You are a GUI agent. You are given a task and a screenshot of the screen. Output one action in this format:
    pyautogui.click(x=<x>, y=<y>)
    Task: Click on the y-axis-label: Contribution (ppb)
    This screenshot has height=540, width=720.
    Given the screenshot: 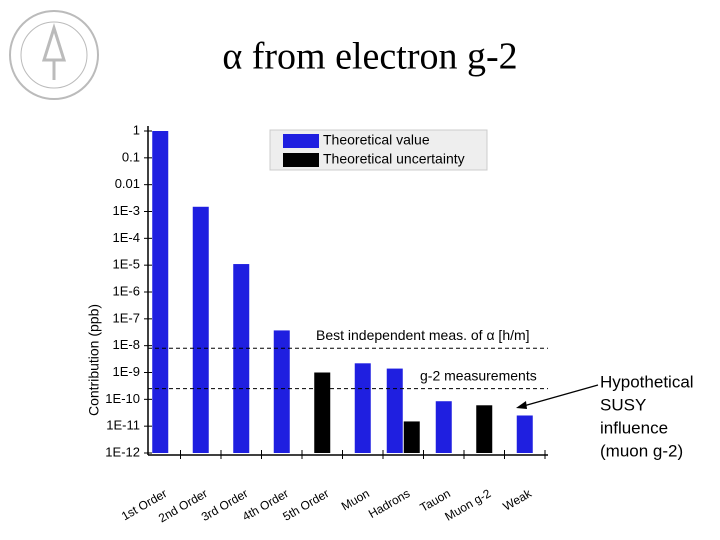 What is the action you would take?
    pyautogui.click(x=94, y=360)
    